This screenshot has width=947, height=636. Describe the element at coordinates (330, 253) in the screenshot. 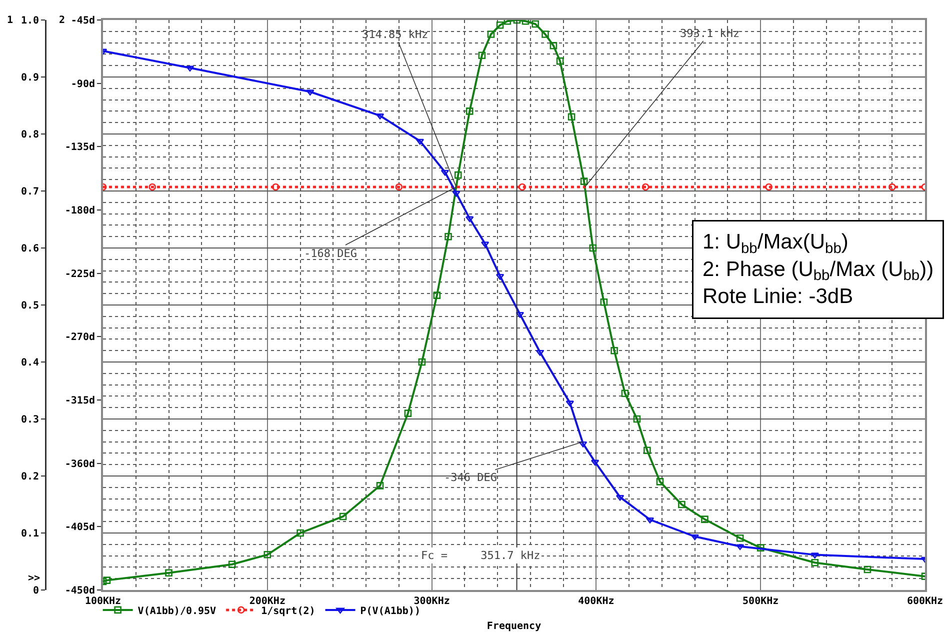

I see `annotation: -168 DEG` at that location.